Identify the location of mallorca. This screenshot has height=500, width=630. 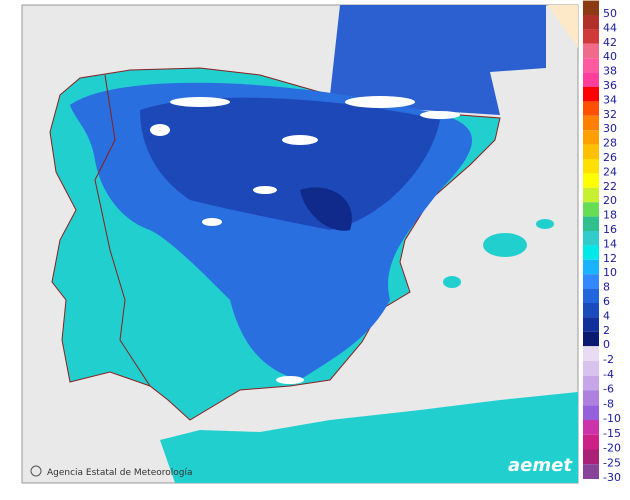
(505, 245).